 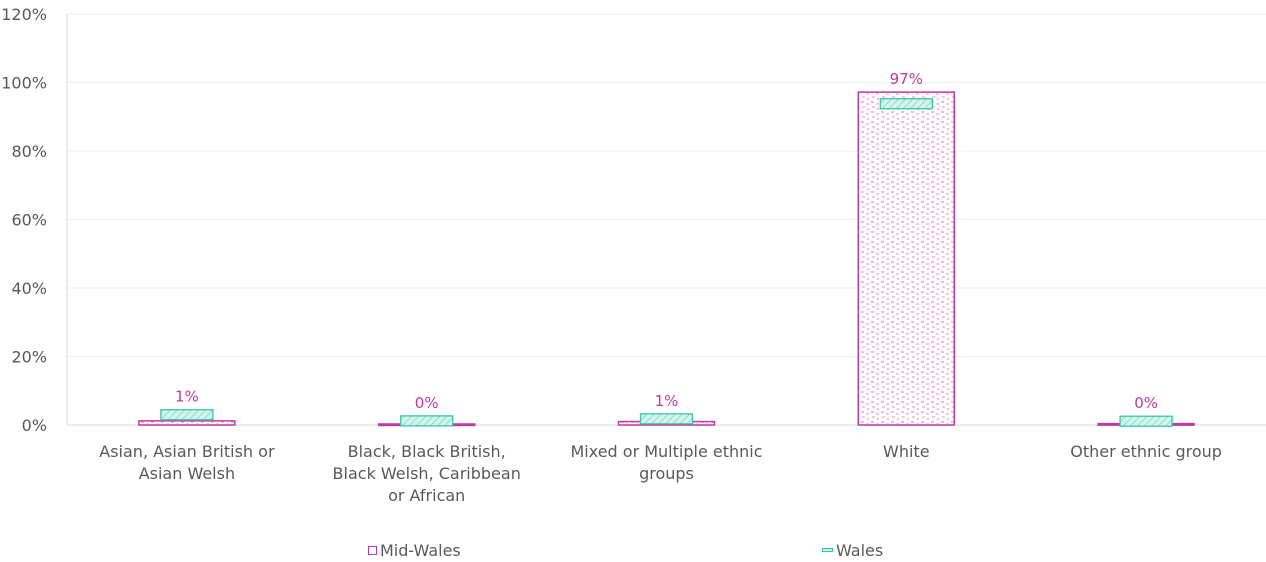 What do you see at coordinates (427, 473) in the screenshot?
I see `x-category-label: Black Welsh, Caribbean` at bounding box center [427, 473].